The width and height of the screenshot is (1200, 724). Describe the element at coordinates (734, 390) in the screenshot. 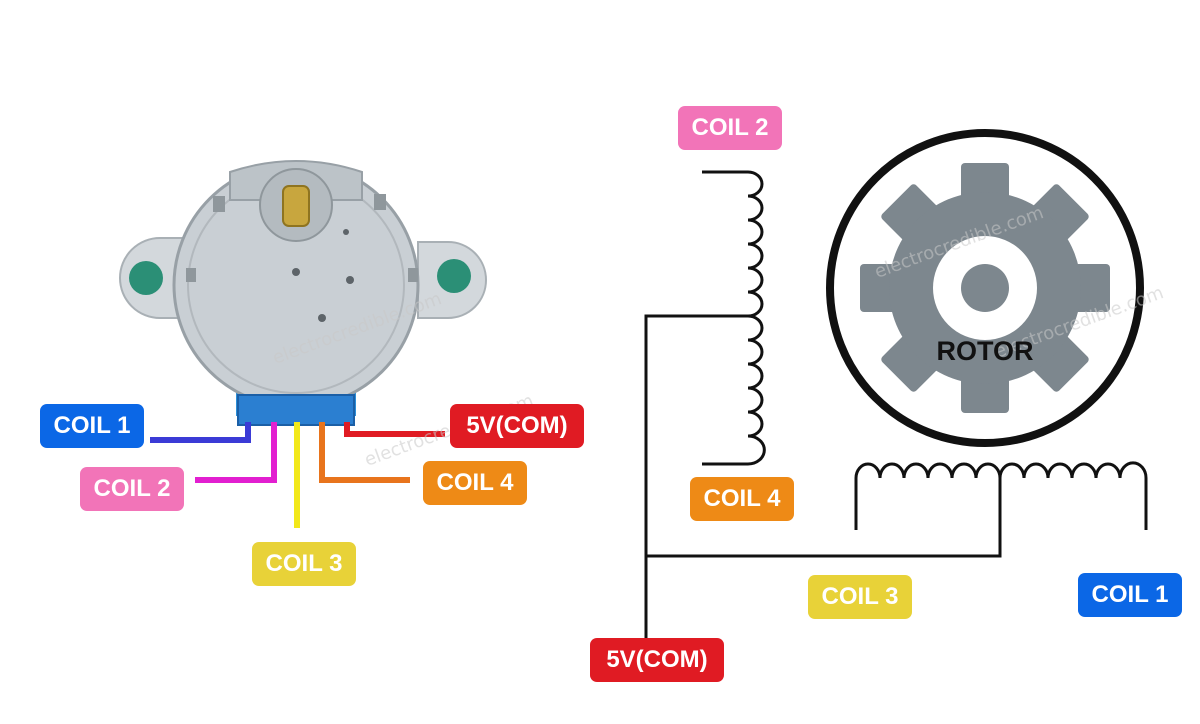

I see `coil-4-winding` at that location.